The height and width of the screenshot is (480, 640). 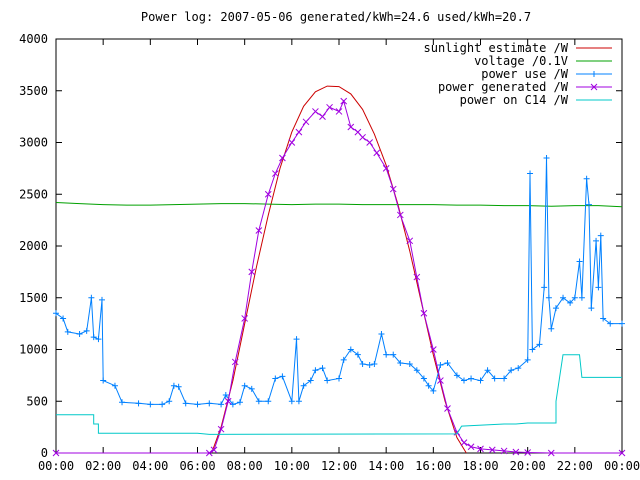 What do you see at coordinates (197, 466) in the screenshot?
I see `x-tick-label: 06:00` at bounding box center [197, 466].